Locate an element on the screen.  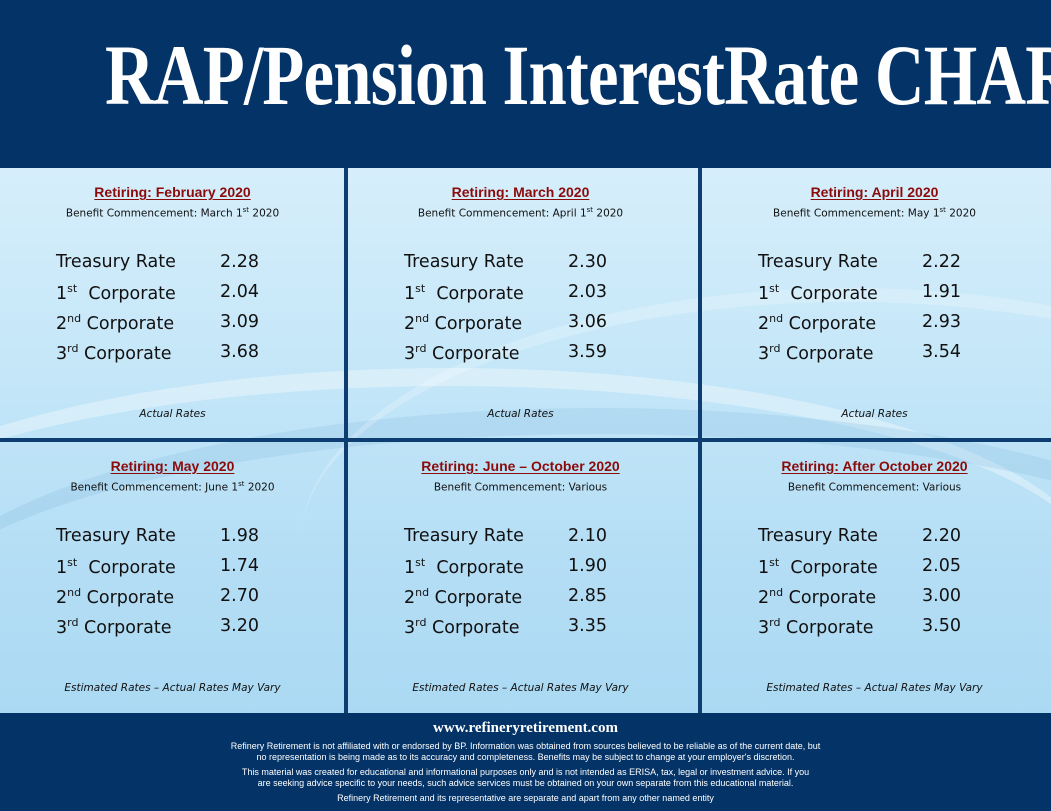
rate-row: 2nd Corporate 3.09 is located at coordinates (176, 327).